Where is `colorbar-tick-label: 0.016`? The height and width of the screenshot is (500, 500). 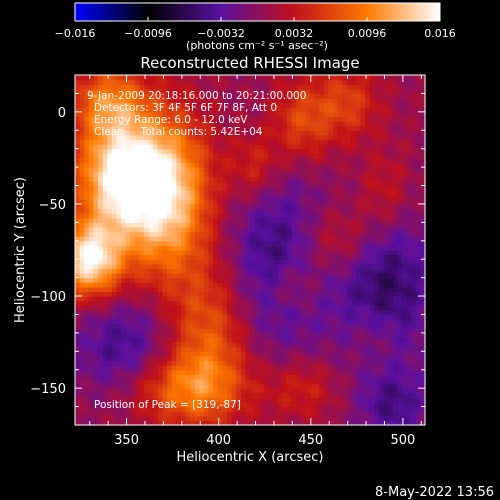
colorbar-tick-label: 0.016 is located at coordinates (440, 33).